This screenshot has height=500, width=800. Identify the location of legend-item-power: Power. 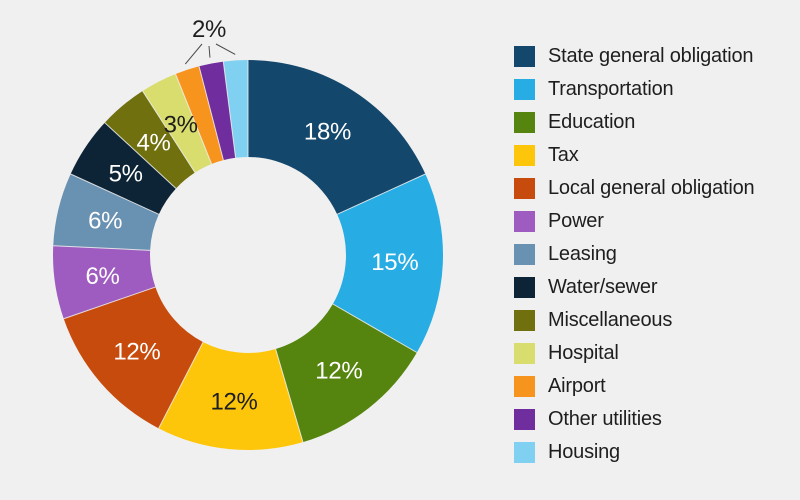
(634, 221).